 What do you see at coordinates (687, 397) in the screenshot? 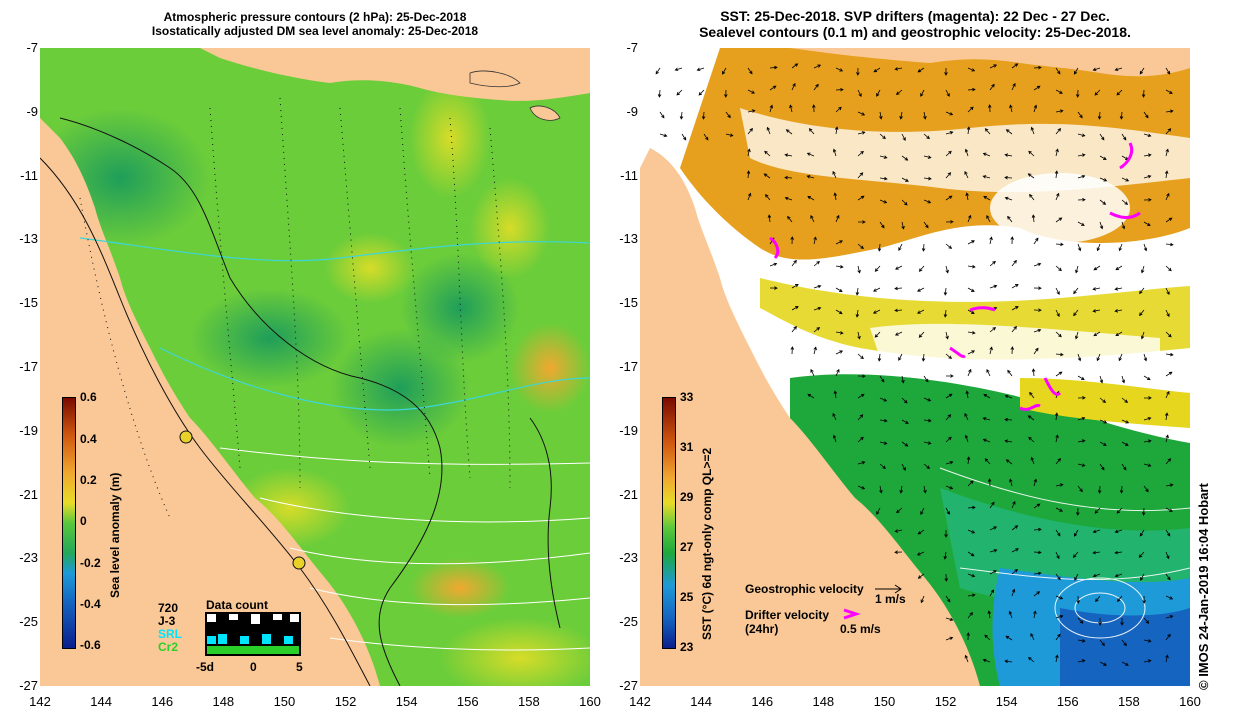
I see `sst-label-0: 33` at bounding box center [687, 397].